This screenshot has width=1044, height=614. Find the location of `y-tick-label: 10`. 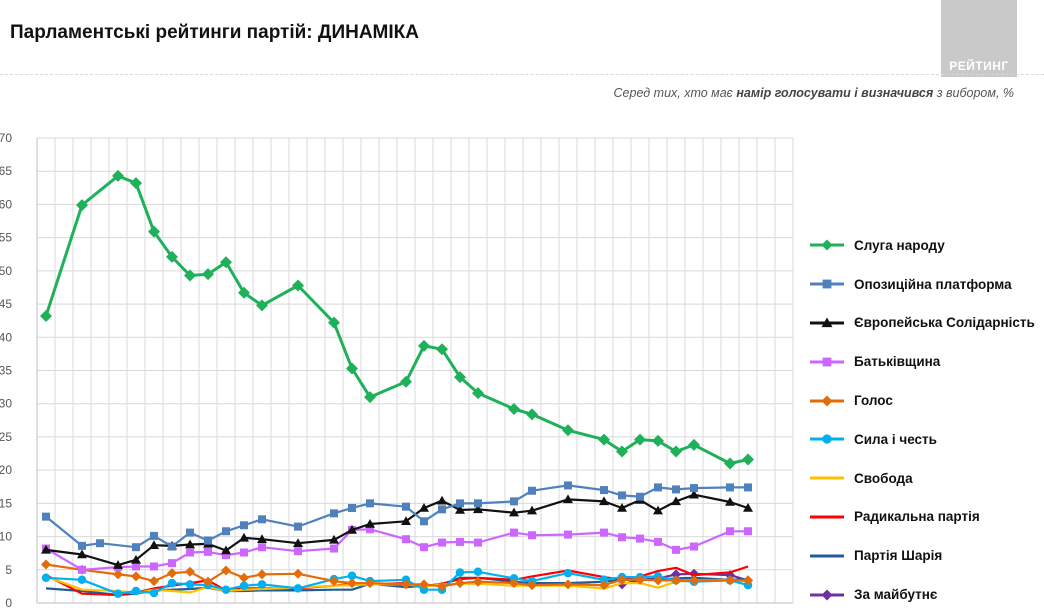

y-tick-label: 10 is located at coordinates (6, 537).